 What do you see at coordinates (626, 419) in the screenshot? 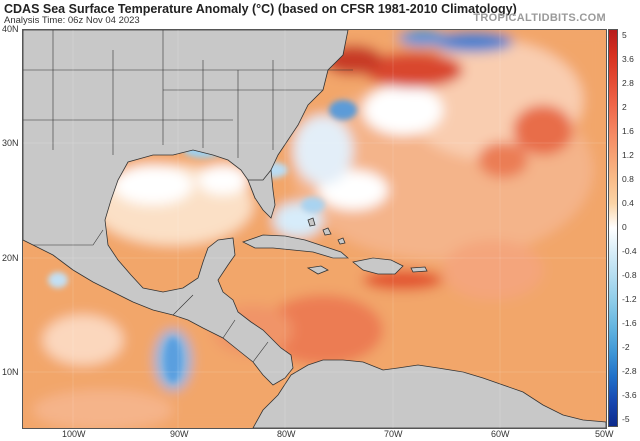
I see `colorbar-tick-label: -5` at bounding box center [626, 419].